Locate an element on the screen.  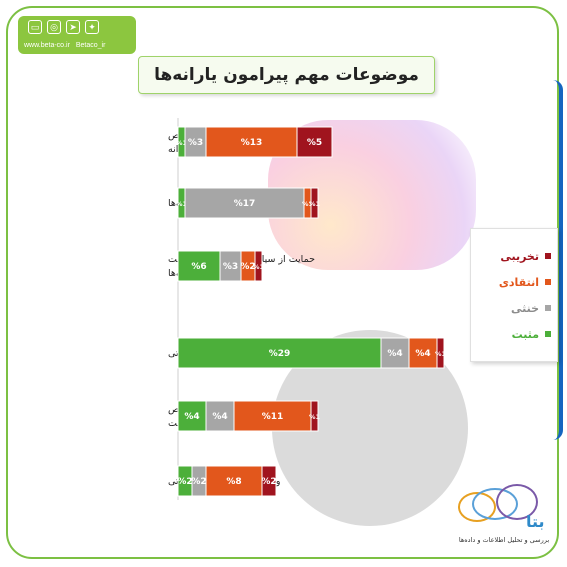
legend-item-critical: انتقادی is located at coordinates (515, 282).